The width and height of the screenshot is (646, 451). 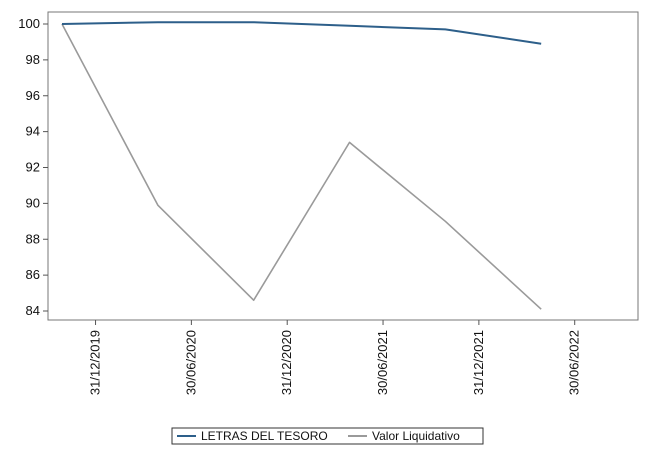 I want to click on y-tick-label: 94, so click(x=33, y=131).